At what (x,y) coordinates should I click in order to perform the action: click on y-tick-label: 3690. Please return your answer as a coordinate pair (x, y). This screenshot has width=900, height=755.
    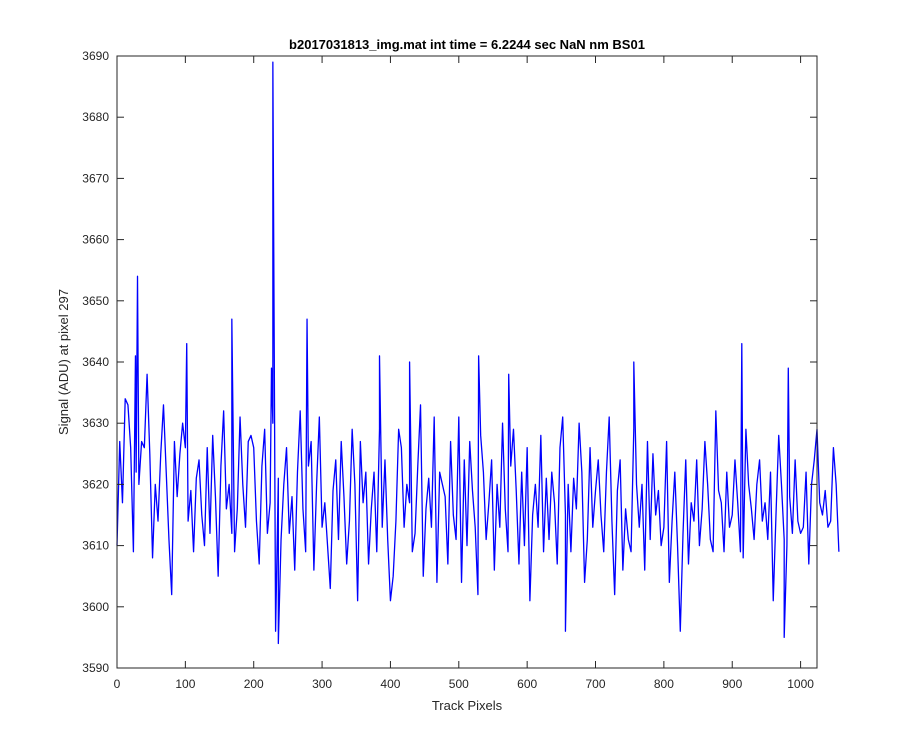
    Looking at the image, I should click on (95, 56).